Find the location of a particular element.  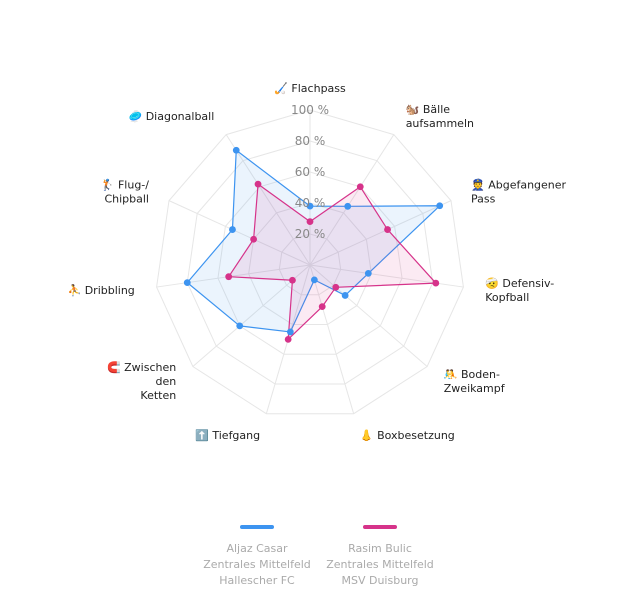

axis-icon: 🏌️ is located at coordinates (109, 184).